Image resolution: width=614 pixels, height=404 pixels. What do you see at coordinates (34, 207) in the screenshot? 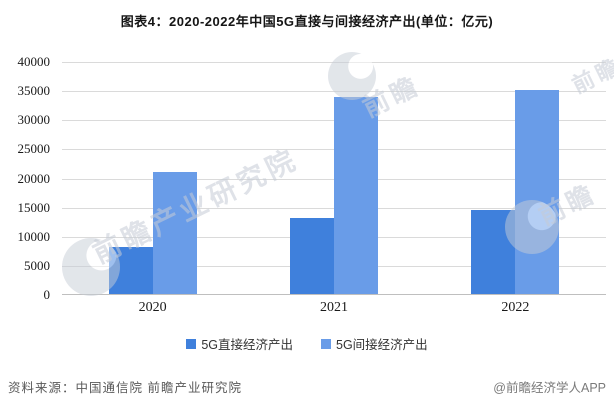
I see `y-tick-label-15000: 15000` at bounding box center [34, 207].